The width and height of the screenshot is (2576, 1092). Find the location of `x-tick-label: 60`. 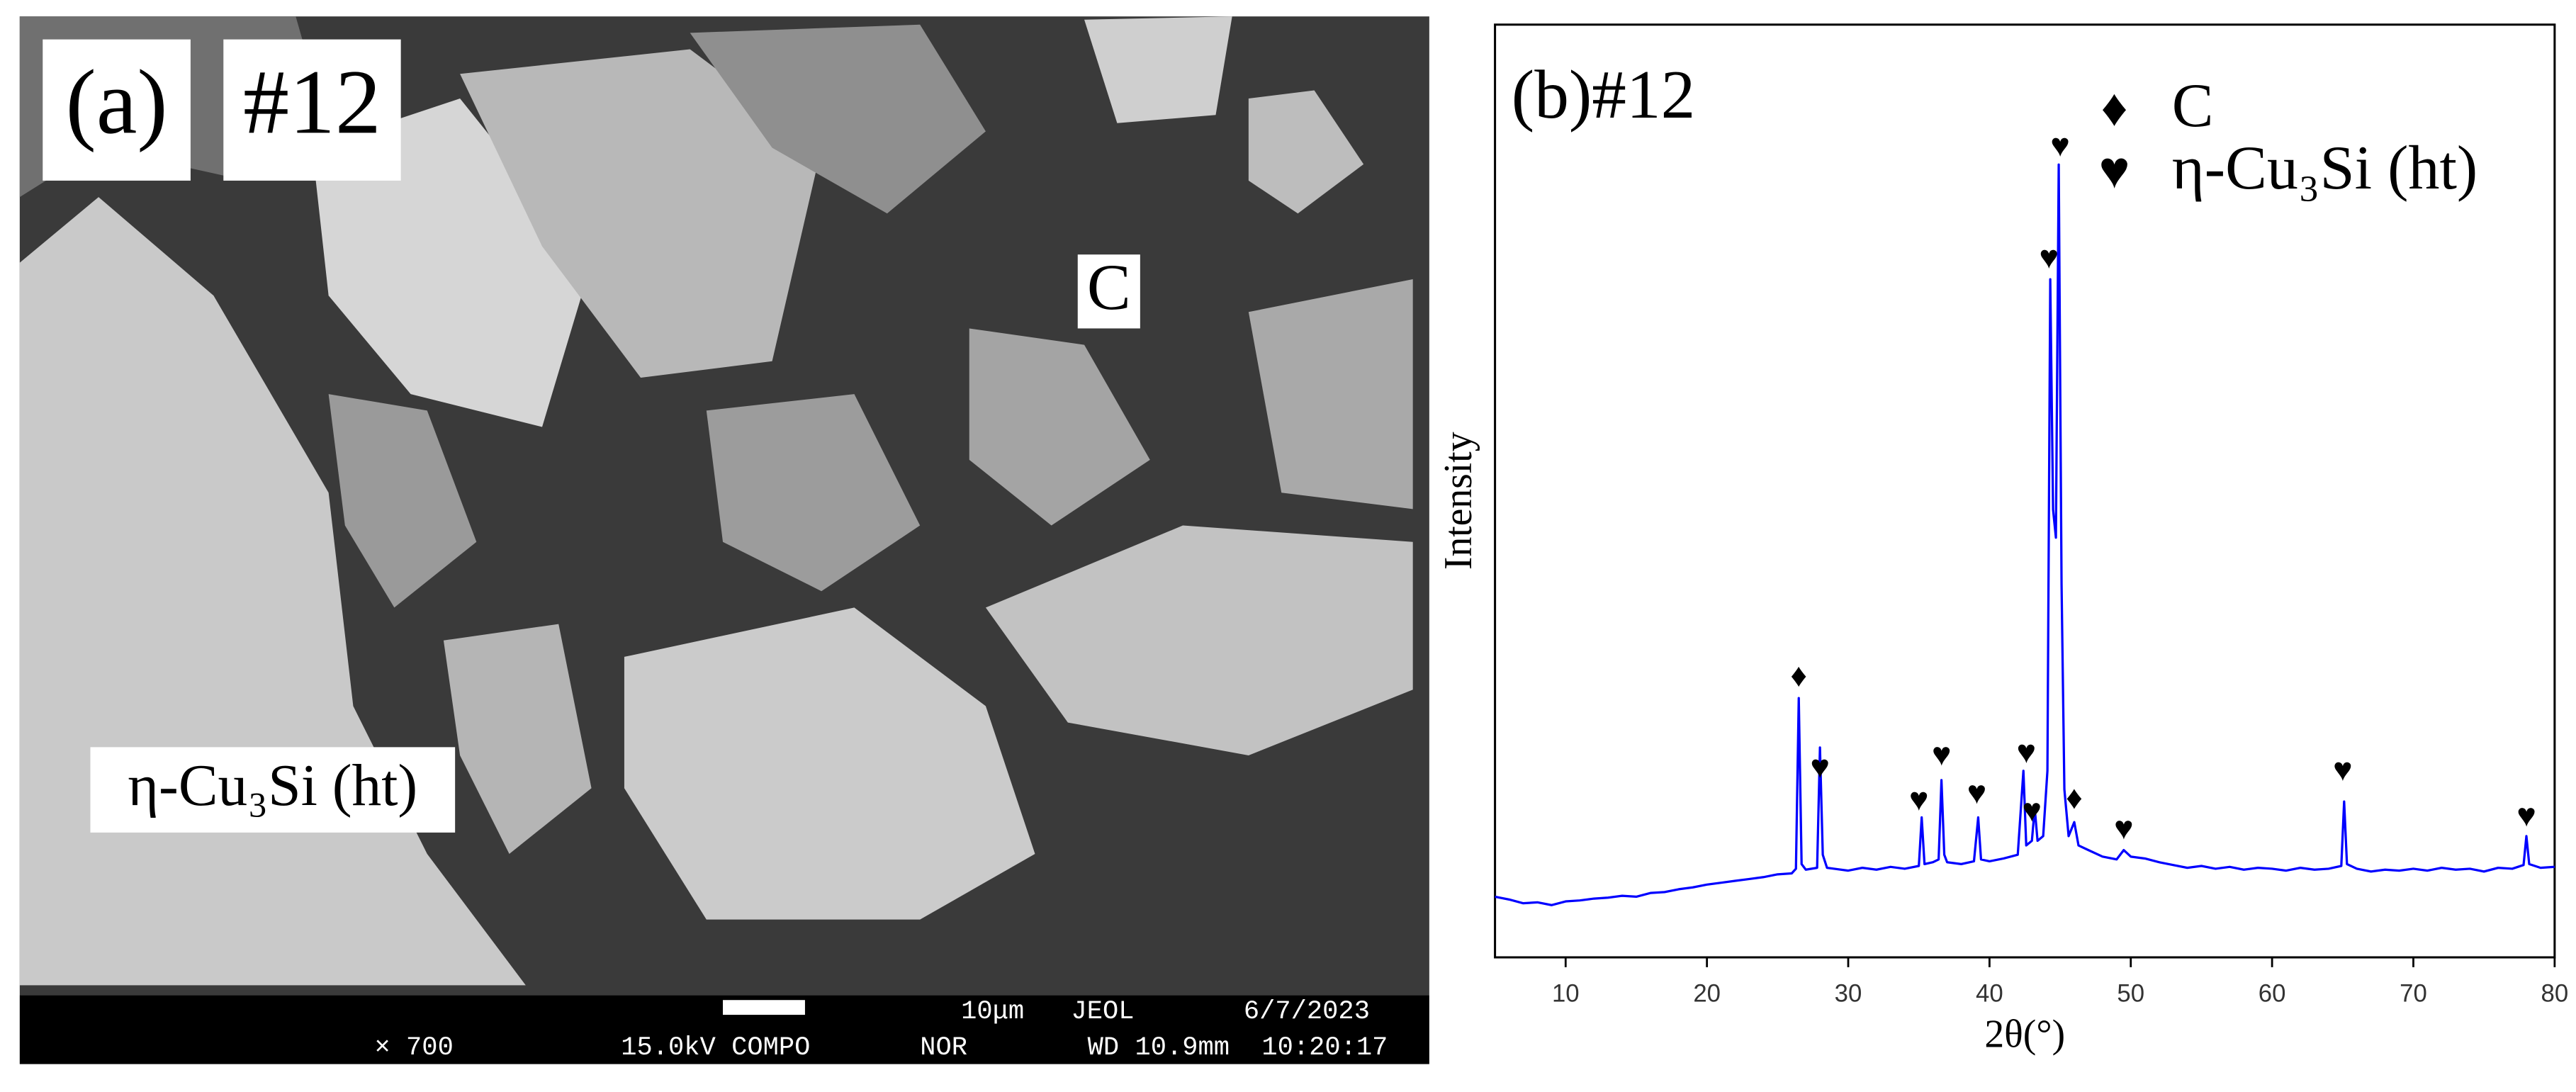

x-tick-label: 60 is located at coordinates (2272, 993).